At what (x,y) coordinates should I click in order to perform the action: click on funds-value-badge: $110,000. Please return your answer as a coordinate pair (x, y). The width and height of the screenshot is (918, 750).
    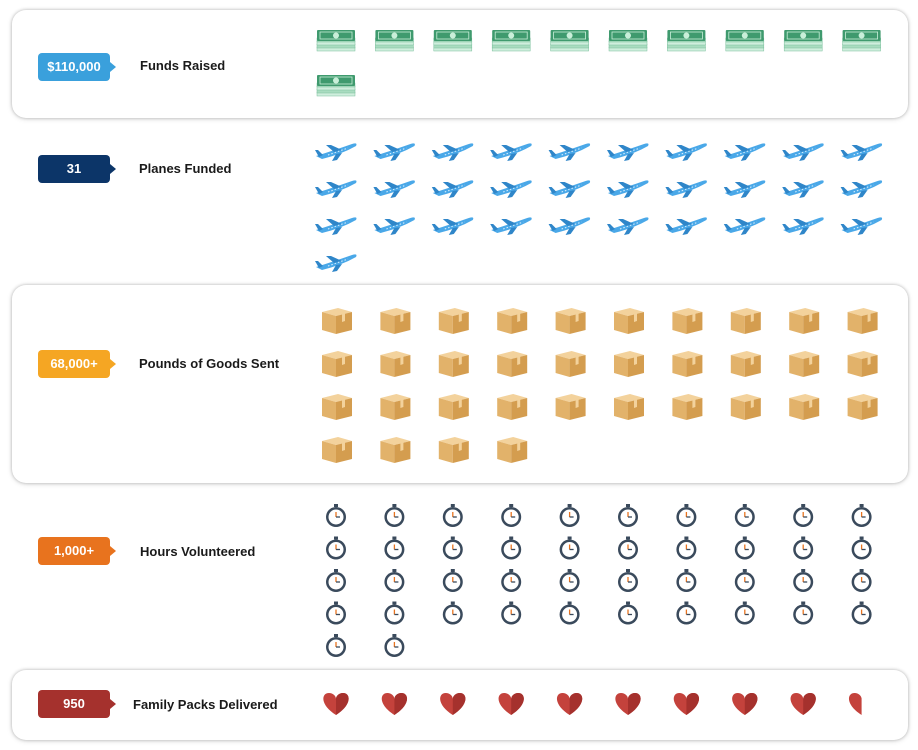
    Looking at the image, I should click on (77, 67).